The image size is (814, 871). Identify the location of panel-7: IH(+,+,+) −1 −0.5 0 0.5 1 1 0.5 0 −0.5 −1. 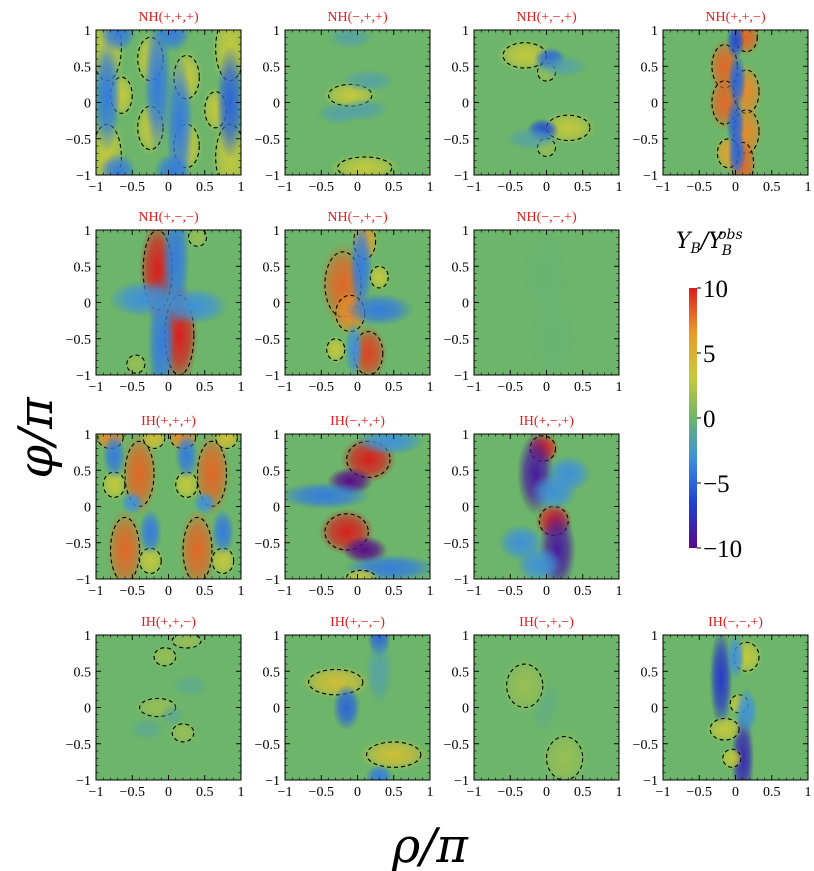
(155, 506).